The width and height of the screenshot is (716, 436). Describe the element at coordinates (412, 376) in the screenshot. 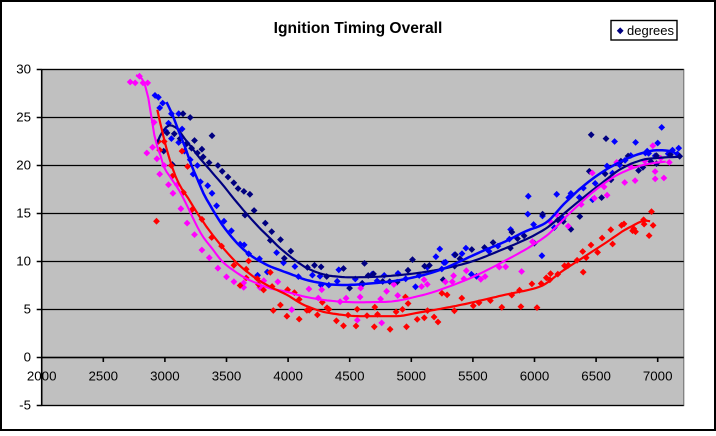

I see `svg-text: 5000` at that location.